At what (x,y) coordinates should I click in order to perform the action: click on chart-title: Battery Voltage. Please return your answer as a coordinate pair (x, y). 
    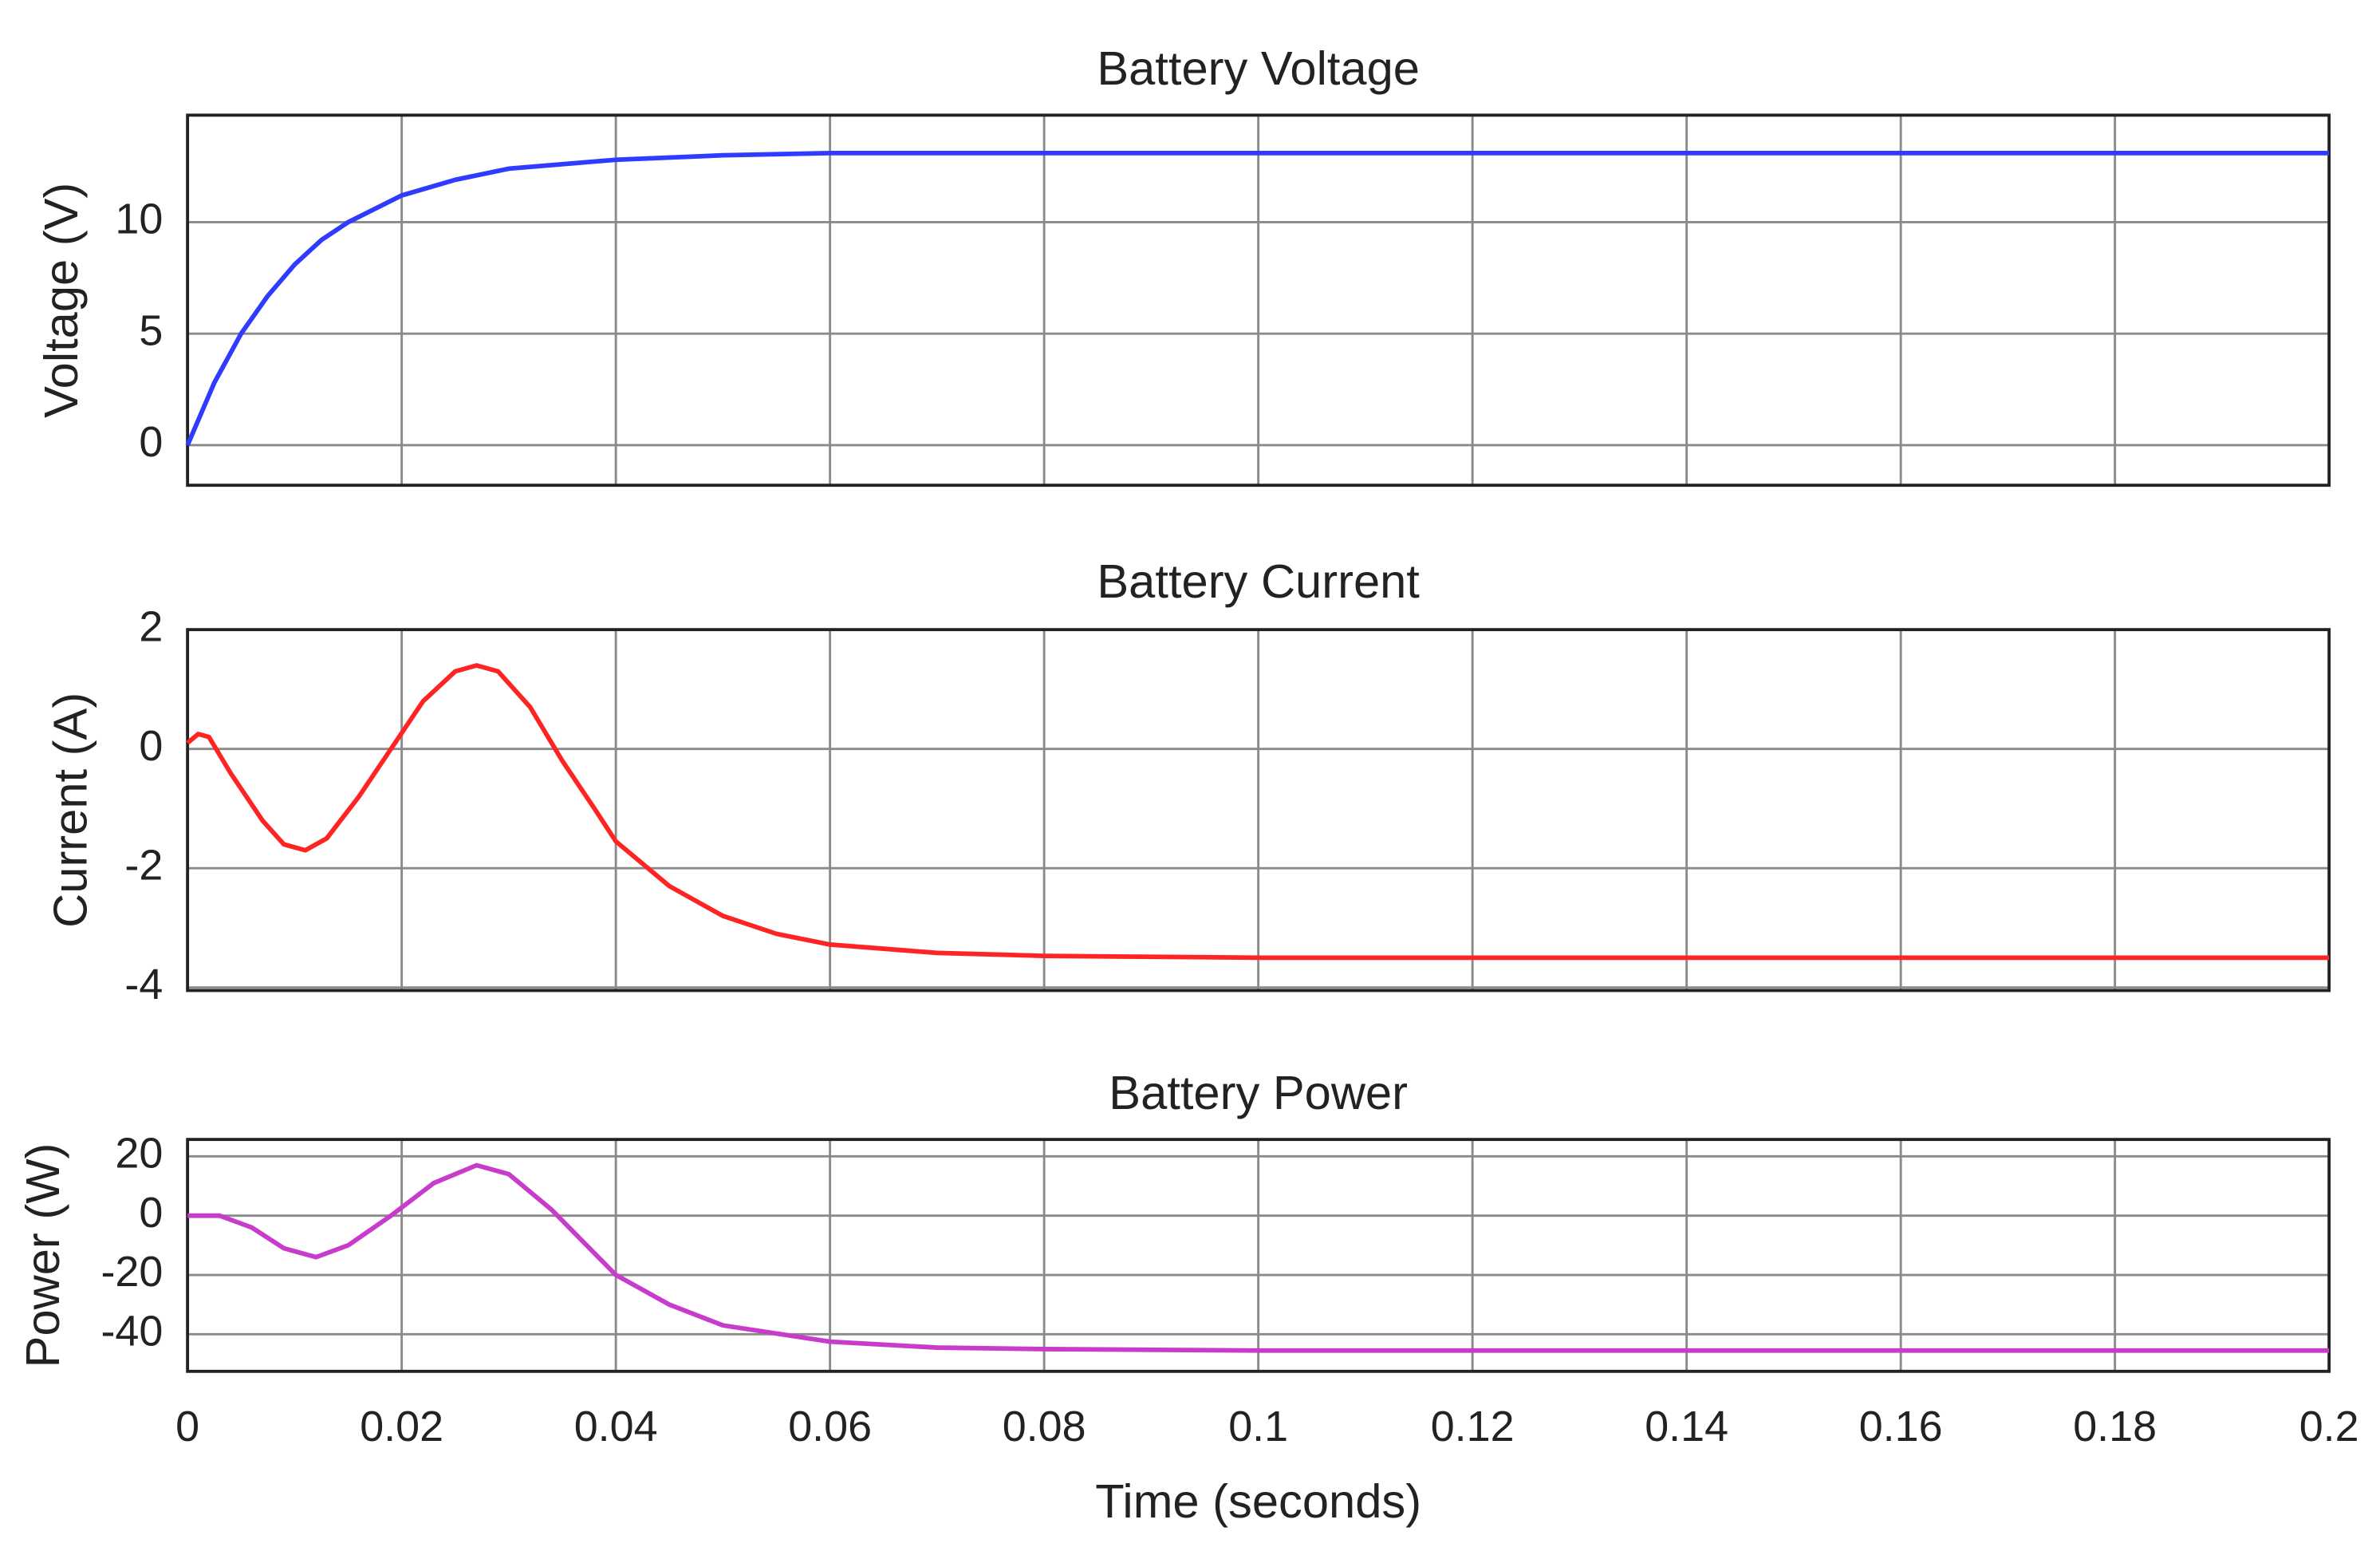
    Looking at the image, I should click on (1258, 68).